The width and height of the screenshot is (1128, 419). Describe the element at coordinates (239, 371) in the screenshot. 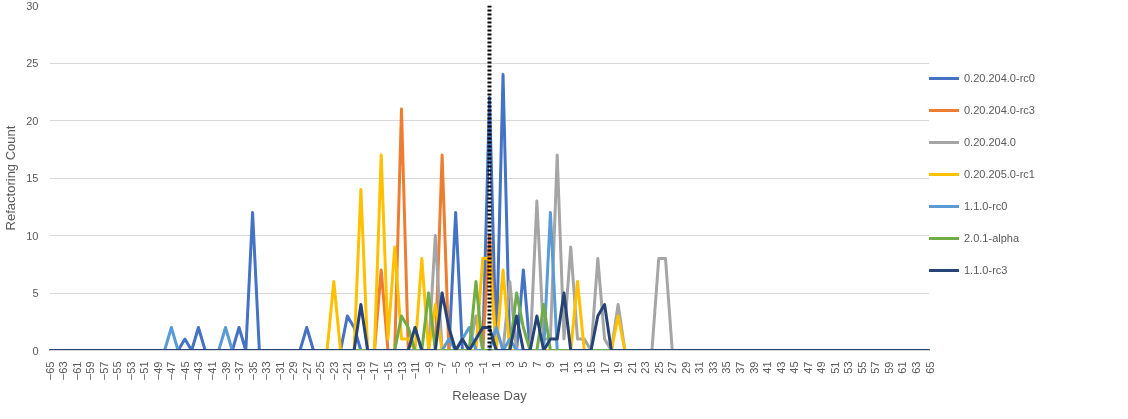

I see `x-tick-label: −37` at that location.